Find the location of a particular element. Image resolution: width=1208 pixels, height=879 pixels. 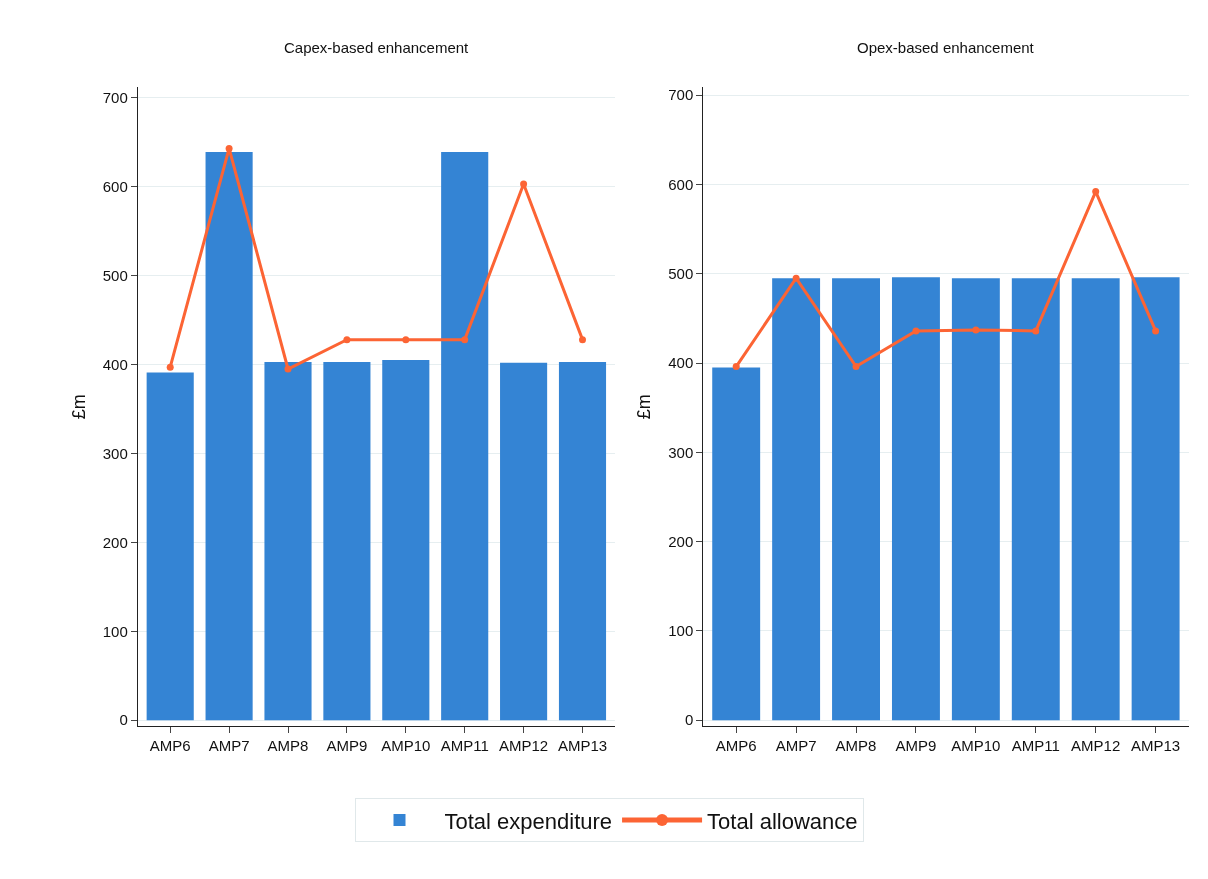

legend-label: Total expenditure is located at coordinates (528, 821).